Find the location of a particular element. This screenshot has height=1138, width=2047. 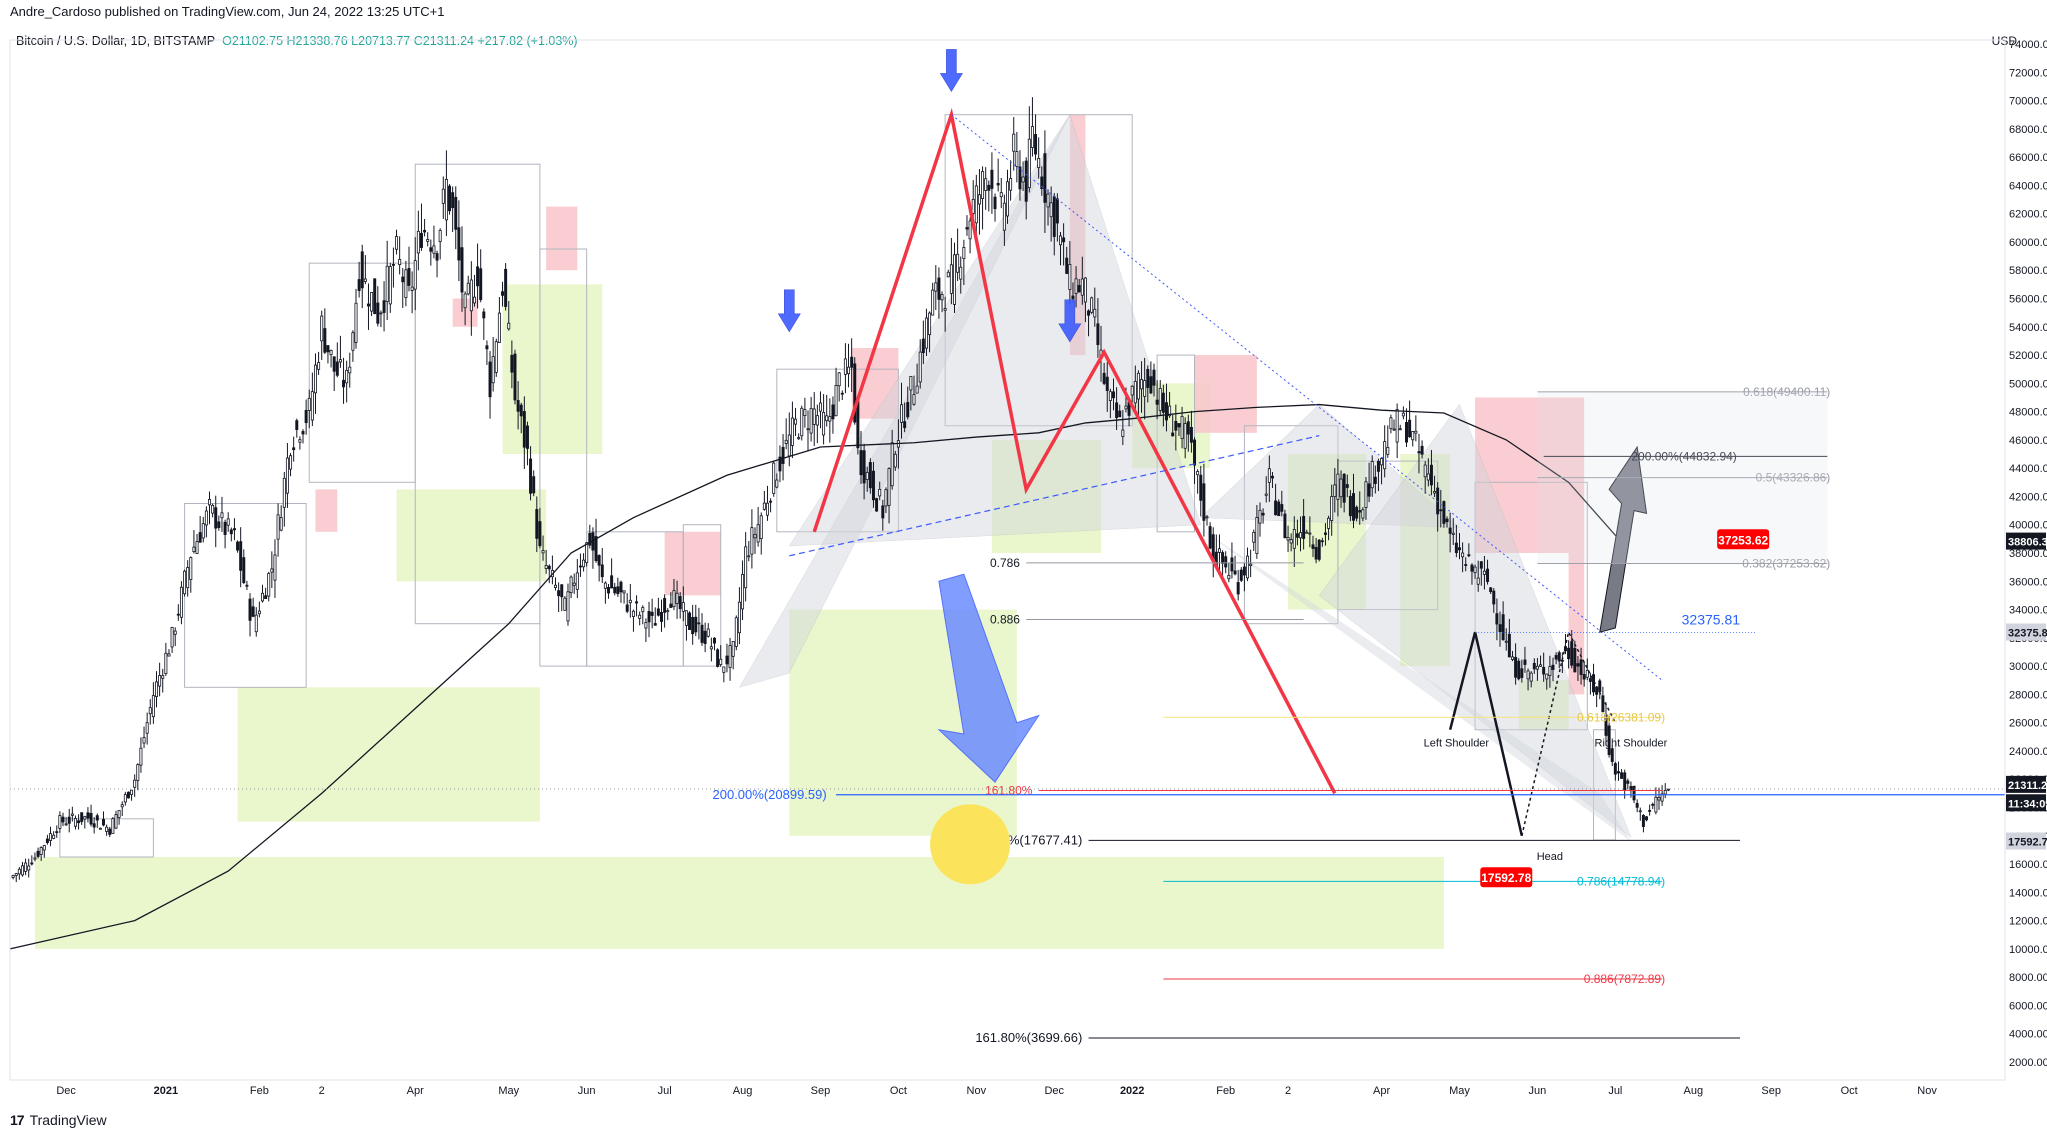

tradingview-footer: 17 TradingView is located at coordinates (58, 1120).